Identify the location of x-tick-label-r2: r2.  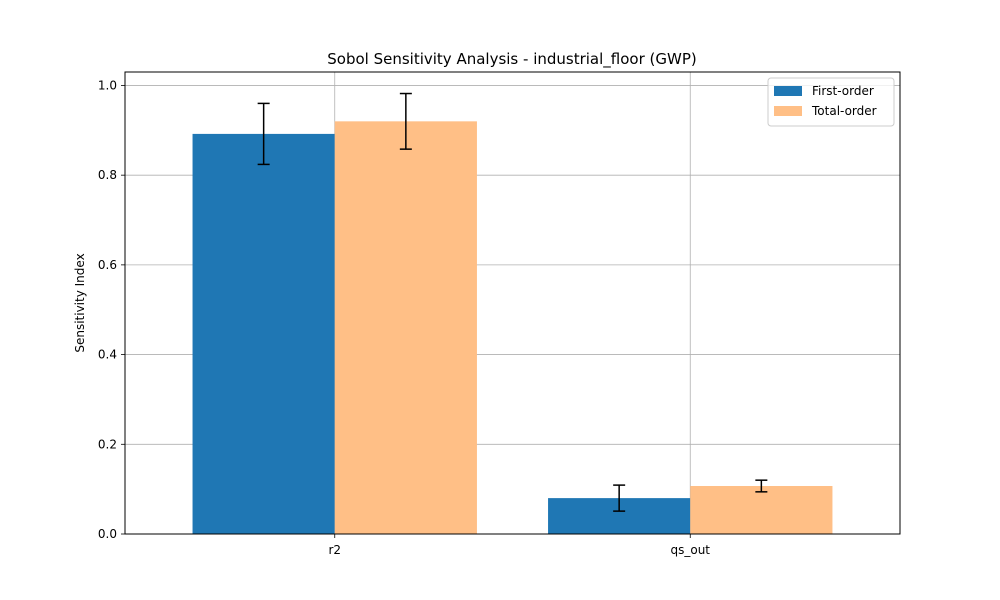
(334, 550).